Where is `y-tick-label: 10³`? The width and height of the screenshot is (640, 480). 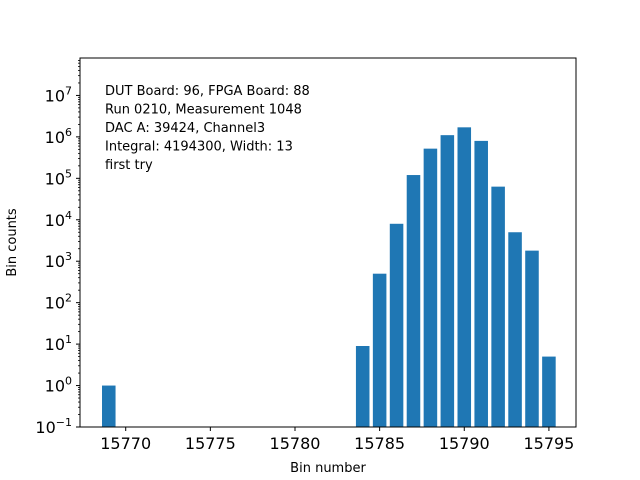
y-tick-label: 10³ is located at coordinates (58, 260).